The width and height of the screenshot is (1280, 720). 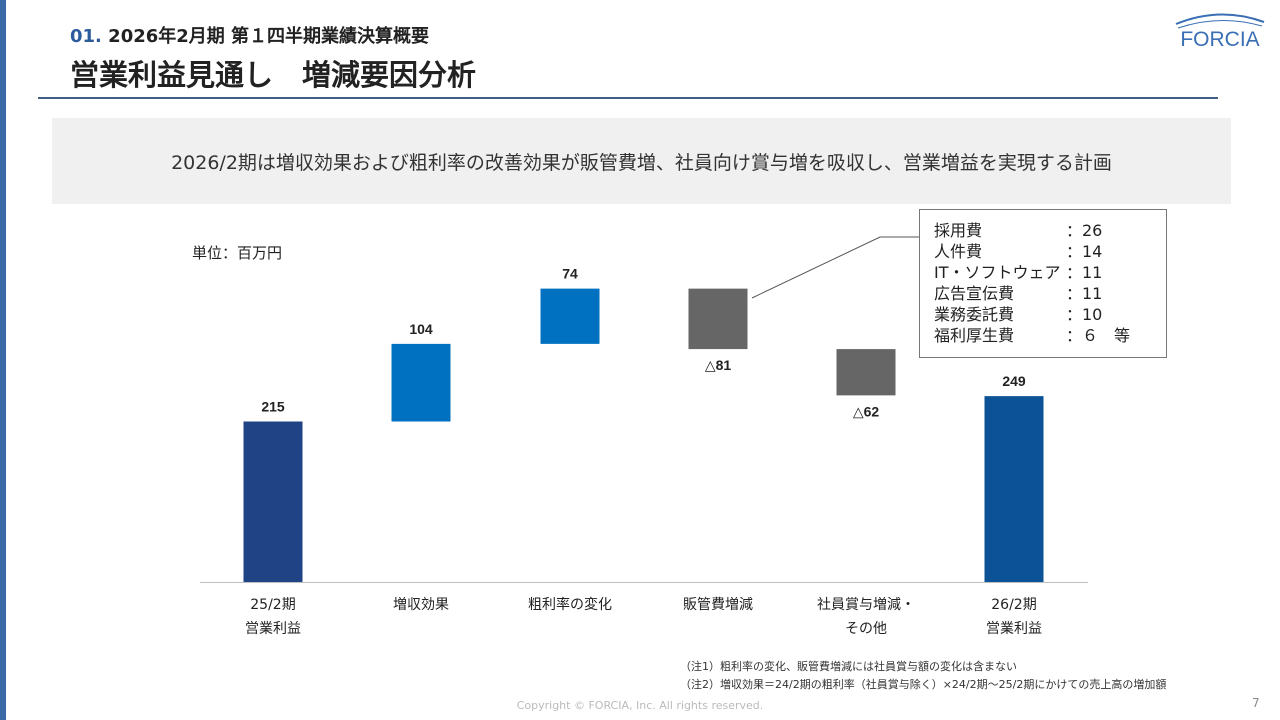 What do you see at coordinates (866, 629) in the screenshot?
I see `category-label-line: その他` at bounding box center [866, 629].